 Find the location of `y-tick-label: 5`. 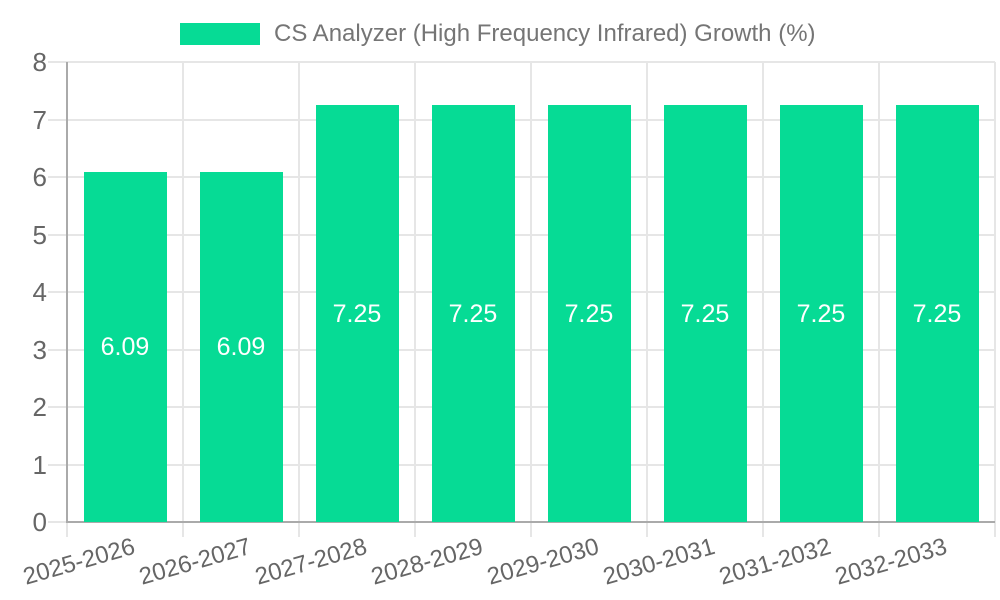

y-tick-label: 5 is located at coordinates (39, 234).